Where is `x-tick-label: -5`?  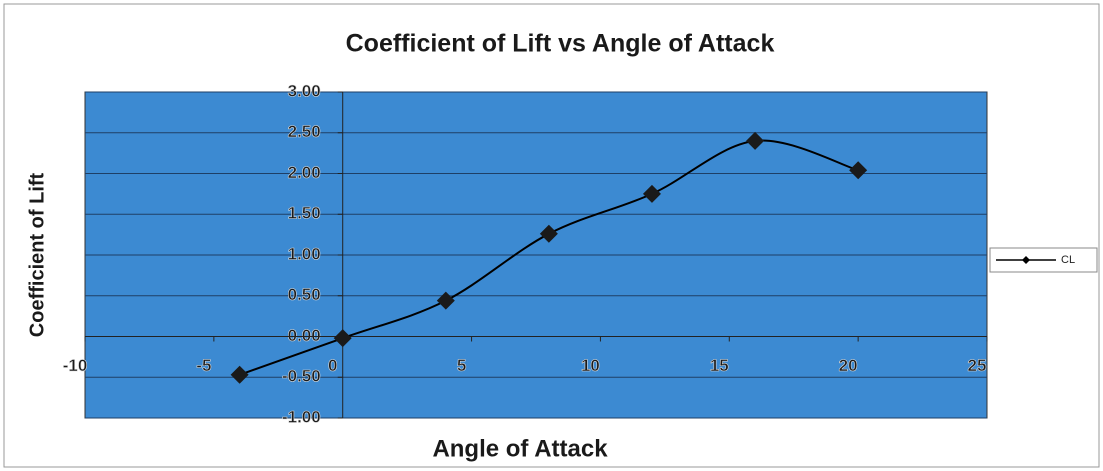 x-tick-label: -5 is located at coordinates (203, 365).